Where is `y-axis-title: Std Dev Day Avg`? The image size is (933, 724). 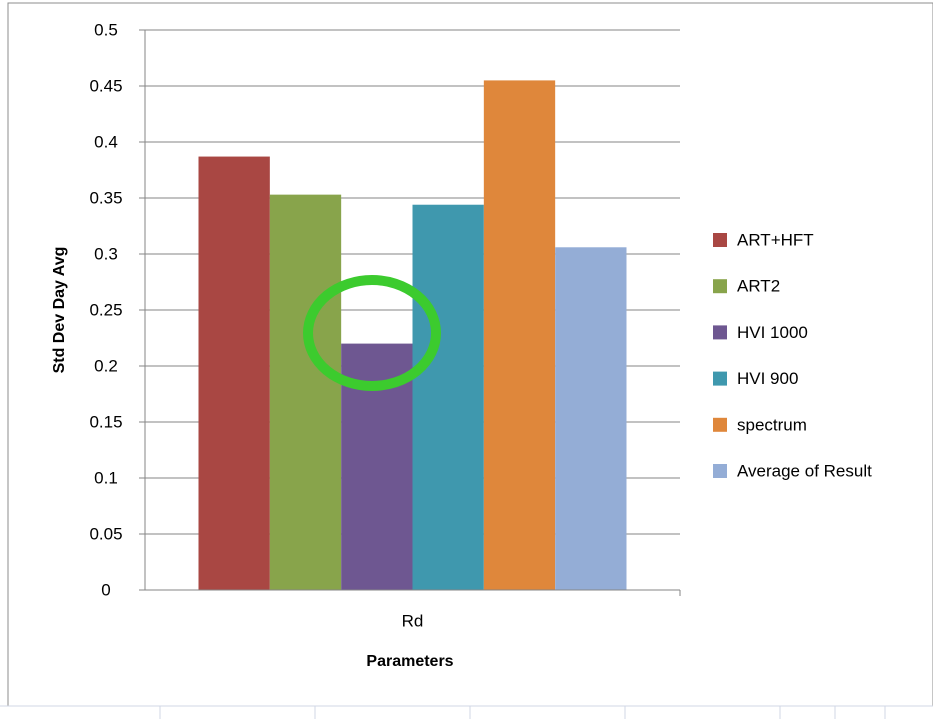
y-axis-title: Std Dev Day Avg is located at coordinates (59, 310).